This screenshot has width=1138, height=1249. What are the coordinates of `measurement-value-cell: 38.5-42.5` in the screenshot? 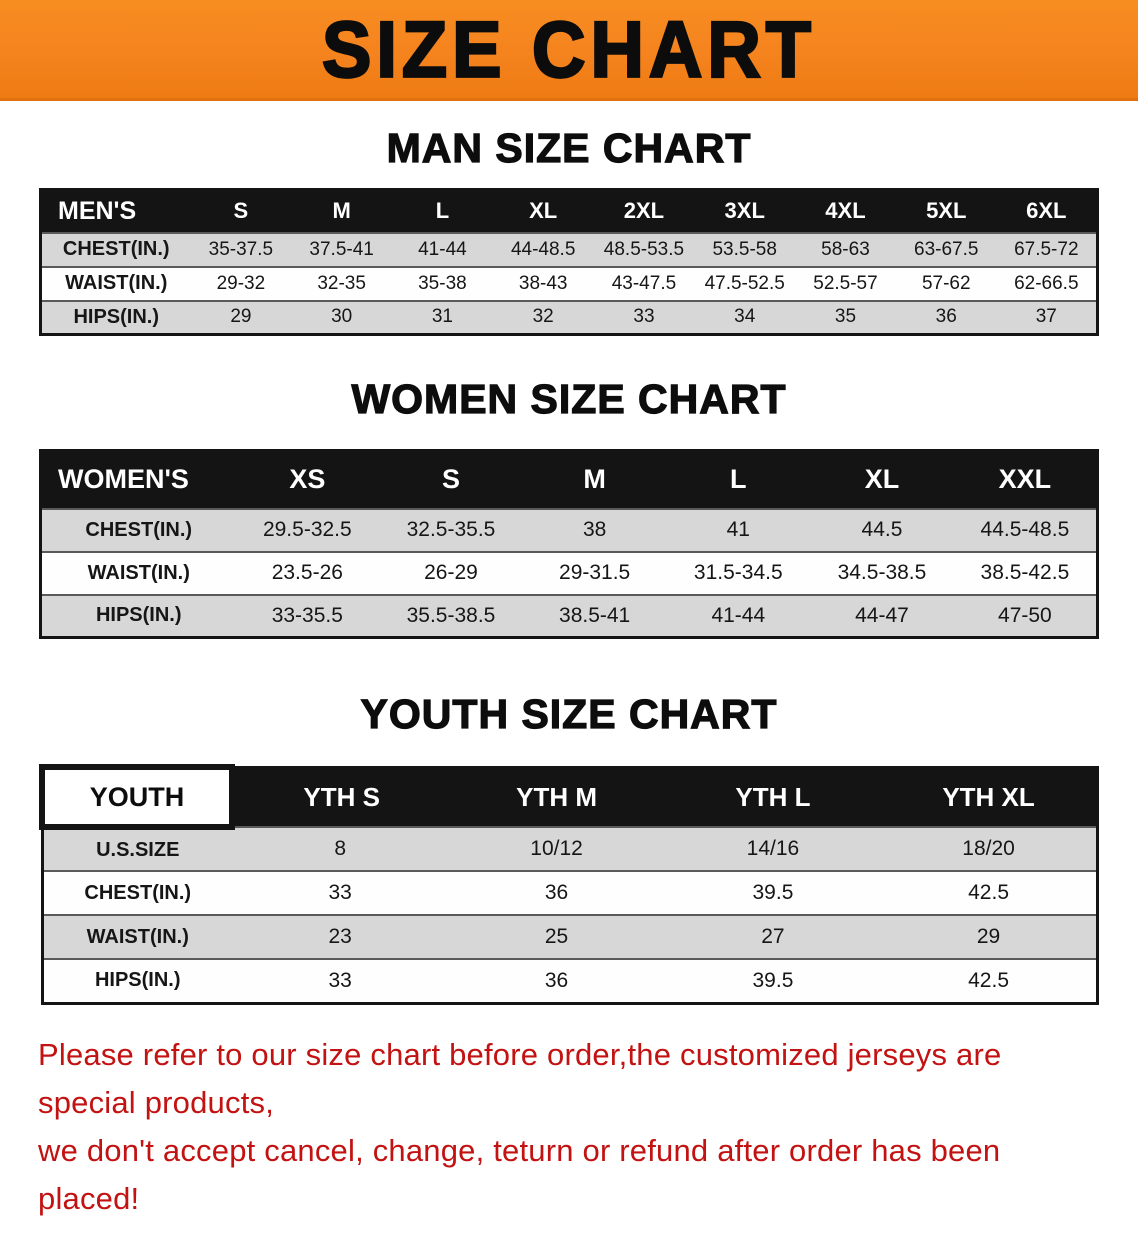 It's located at (1025, 572).